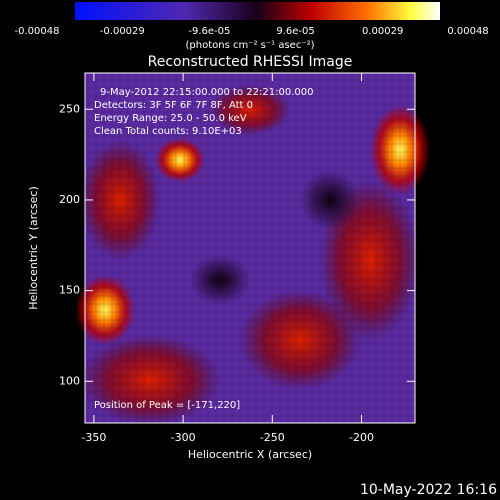 This screenshot has width=500, height=500. I want to click on y-axis-label: Heliocentric Y (arcsec), so click(33, 248).